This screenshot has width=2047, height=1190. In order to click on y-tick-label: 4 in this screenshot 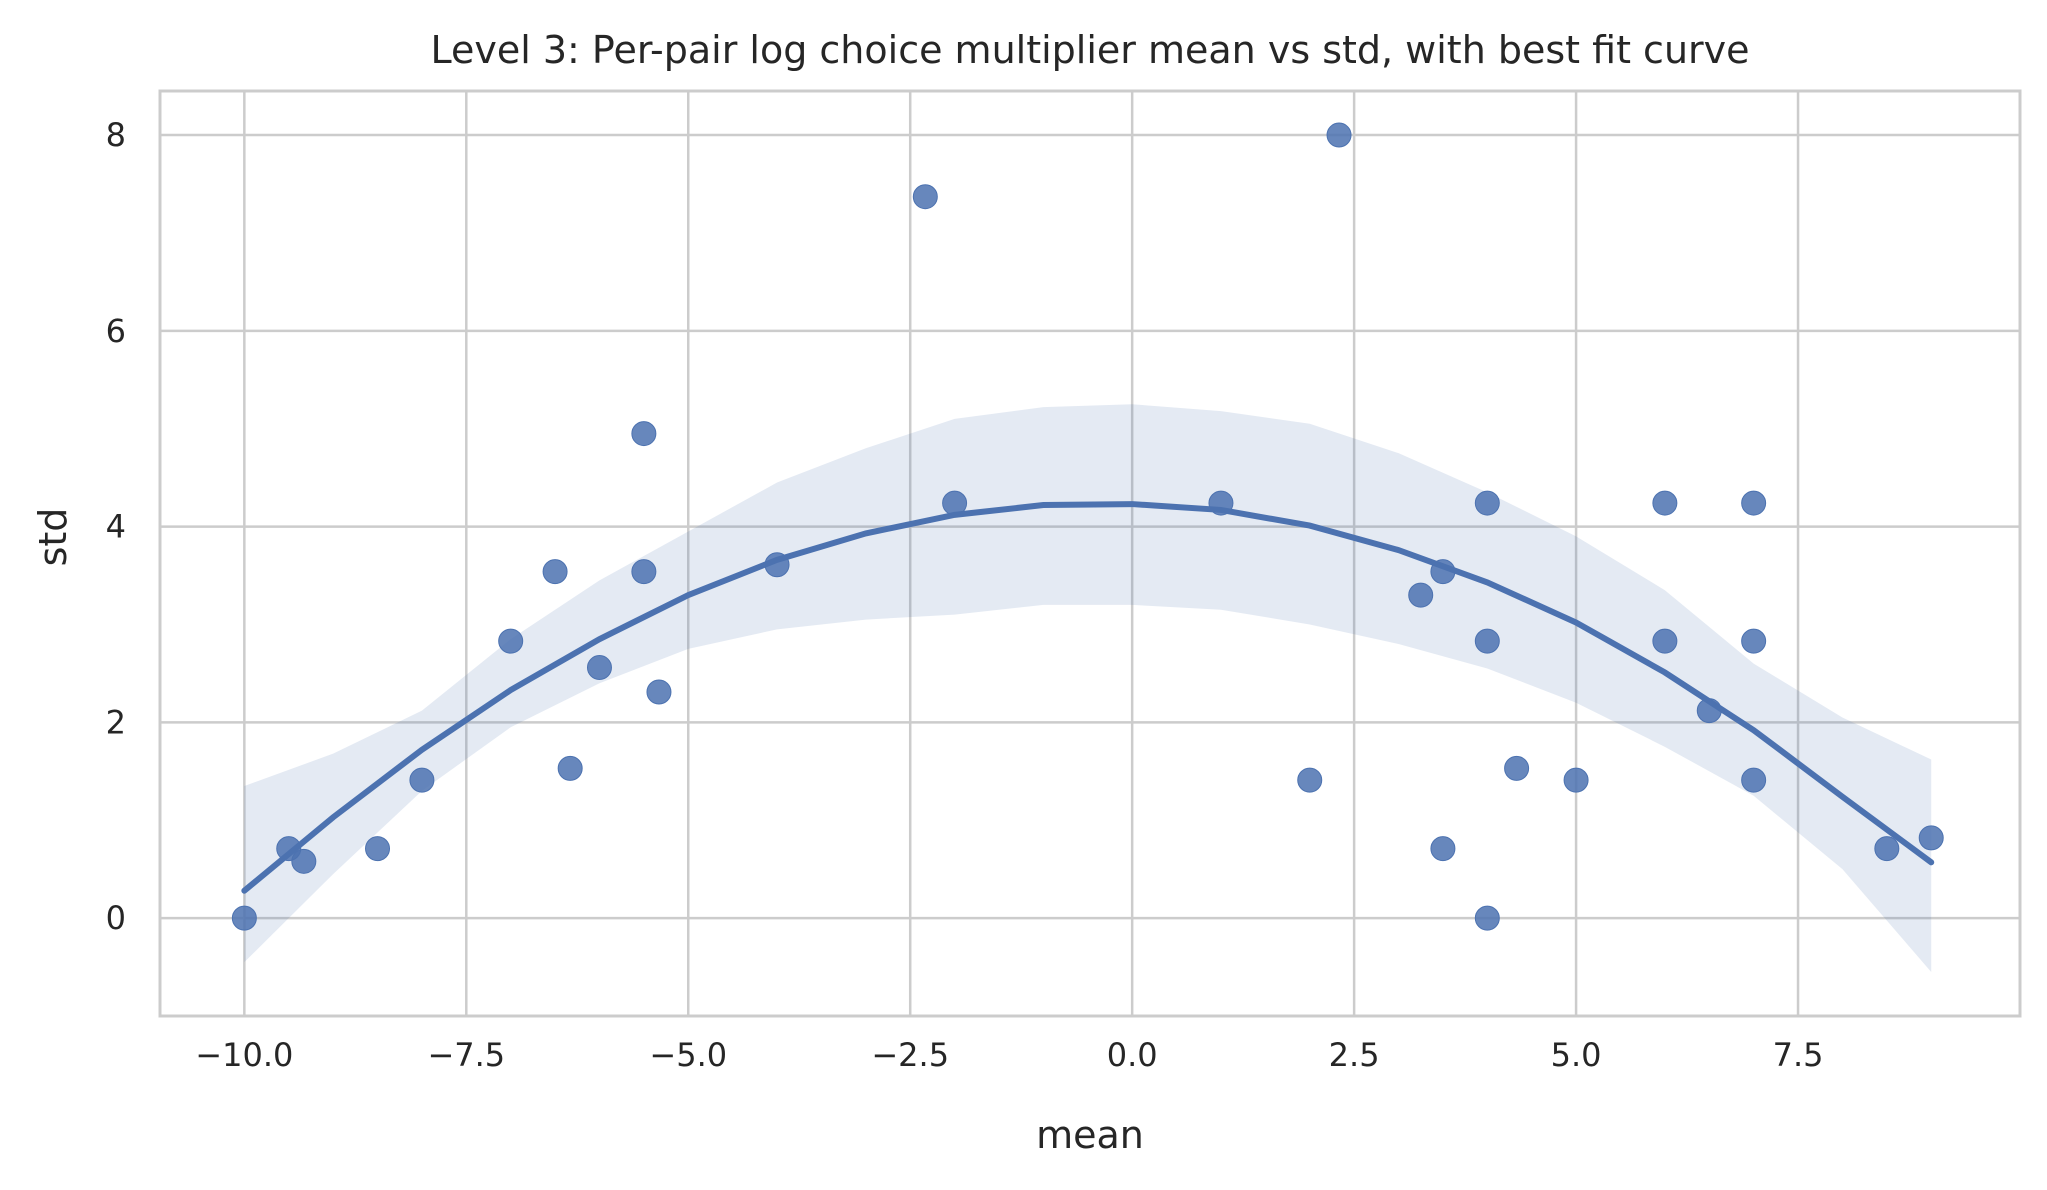, I will do `click(116, 527)`.